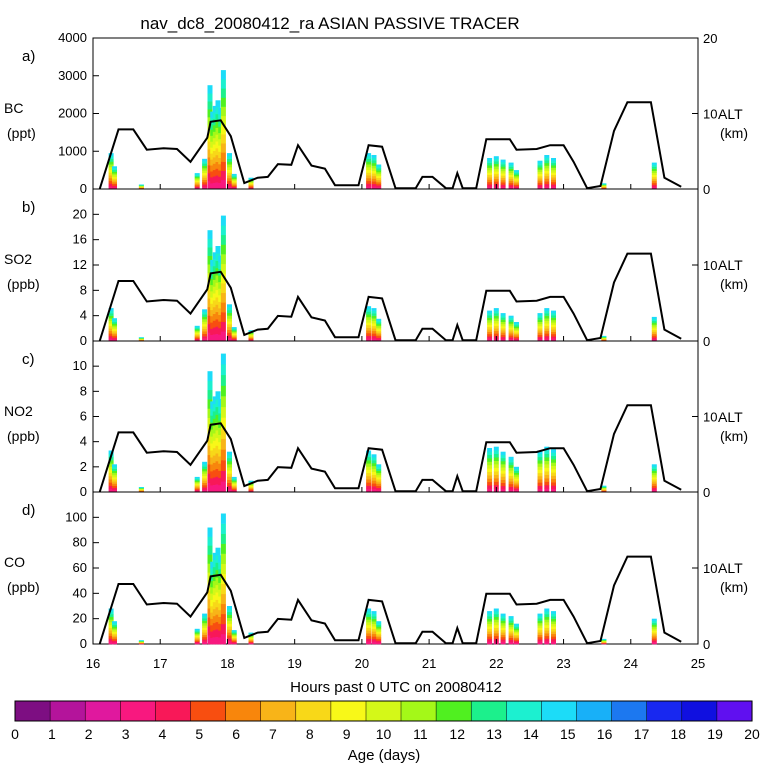 The image size is (768, 768). Describe the element at coordinates (83, 441) in the screenshot. I see `y-tick-label: 4` at that location.